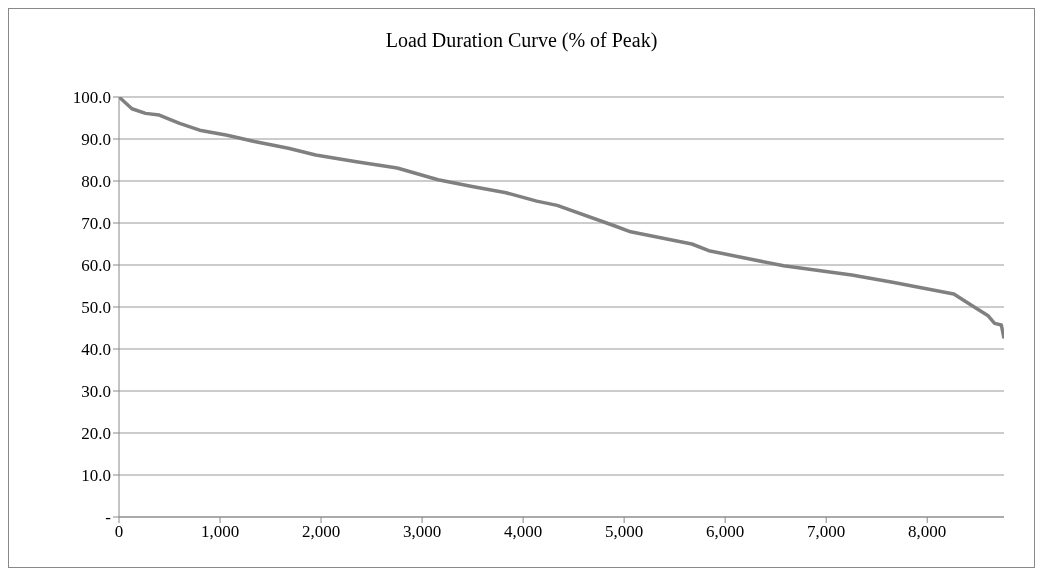 The height and width of the screenshot is (576, 1043). Describe the element at coordinates (96, 224) in the screenshot. I see `y-tick-label: 70.0` at that location.